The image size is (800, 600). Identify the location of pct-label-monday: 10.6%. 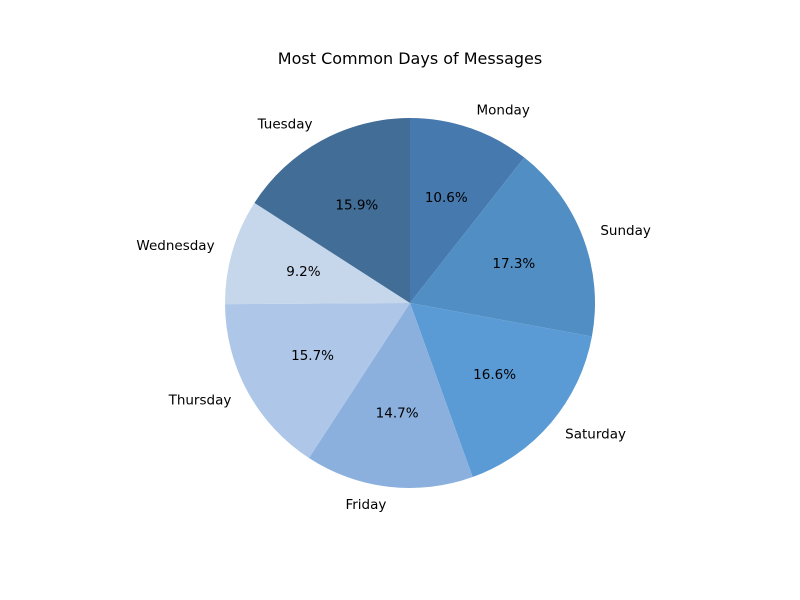
(446, 198).